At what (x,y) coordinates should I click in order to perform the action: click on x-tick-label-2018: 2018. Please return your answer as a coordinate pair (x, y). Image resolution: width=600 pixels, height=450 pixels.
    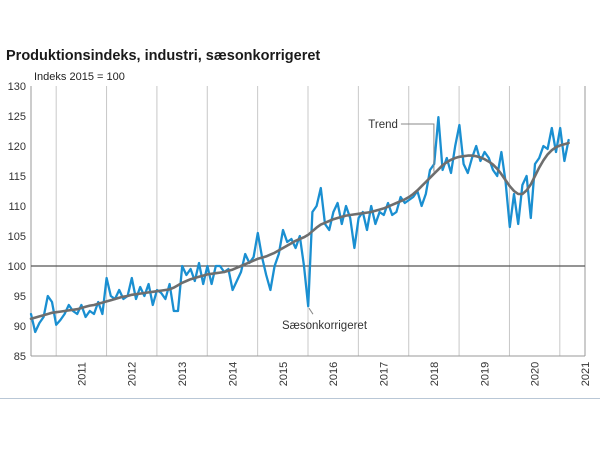
    Looking at the image, I should click on (435, 374).